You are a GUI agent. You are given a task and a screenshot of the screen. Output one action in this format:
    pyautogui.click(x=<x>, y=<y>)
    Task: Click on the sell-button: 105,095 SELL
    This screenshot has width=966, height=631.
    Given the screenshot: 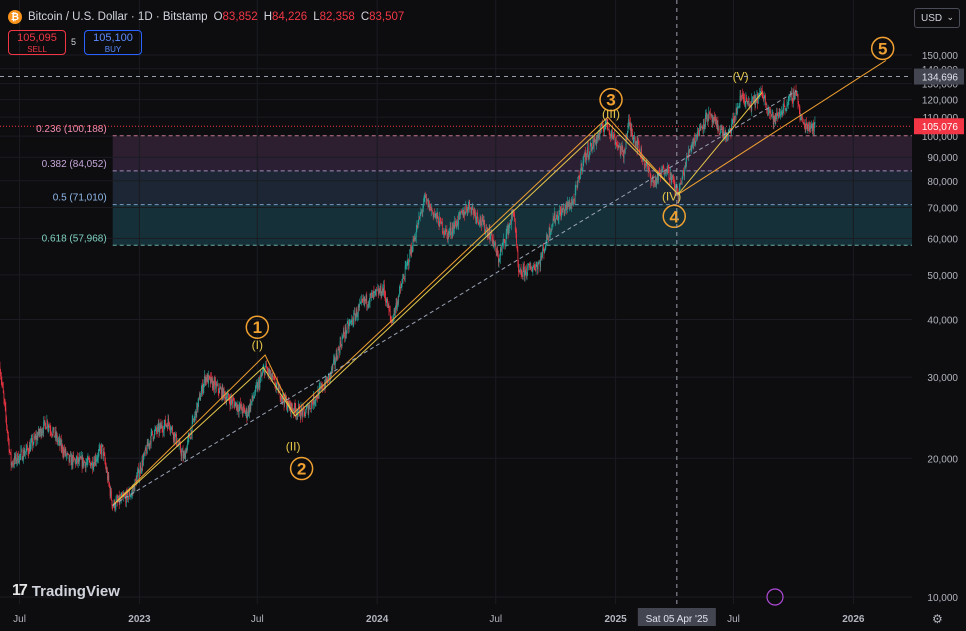 What is the action you would take?
    pyautogui.click(x=37, y=42)
    